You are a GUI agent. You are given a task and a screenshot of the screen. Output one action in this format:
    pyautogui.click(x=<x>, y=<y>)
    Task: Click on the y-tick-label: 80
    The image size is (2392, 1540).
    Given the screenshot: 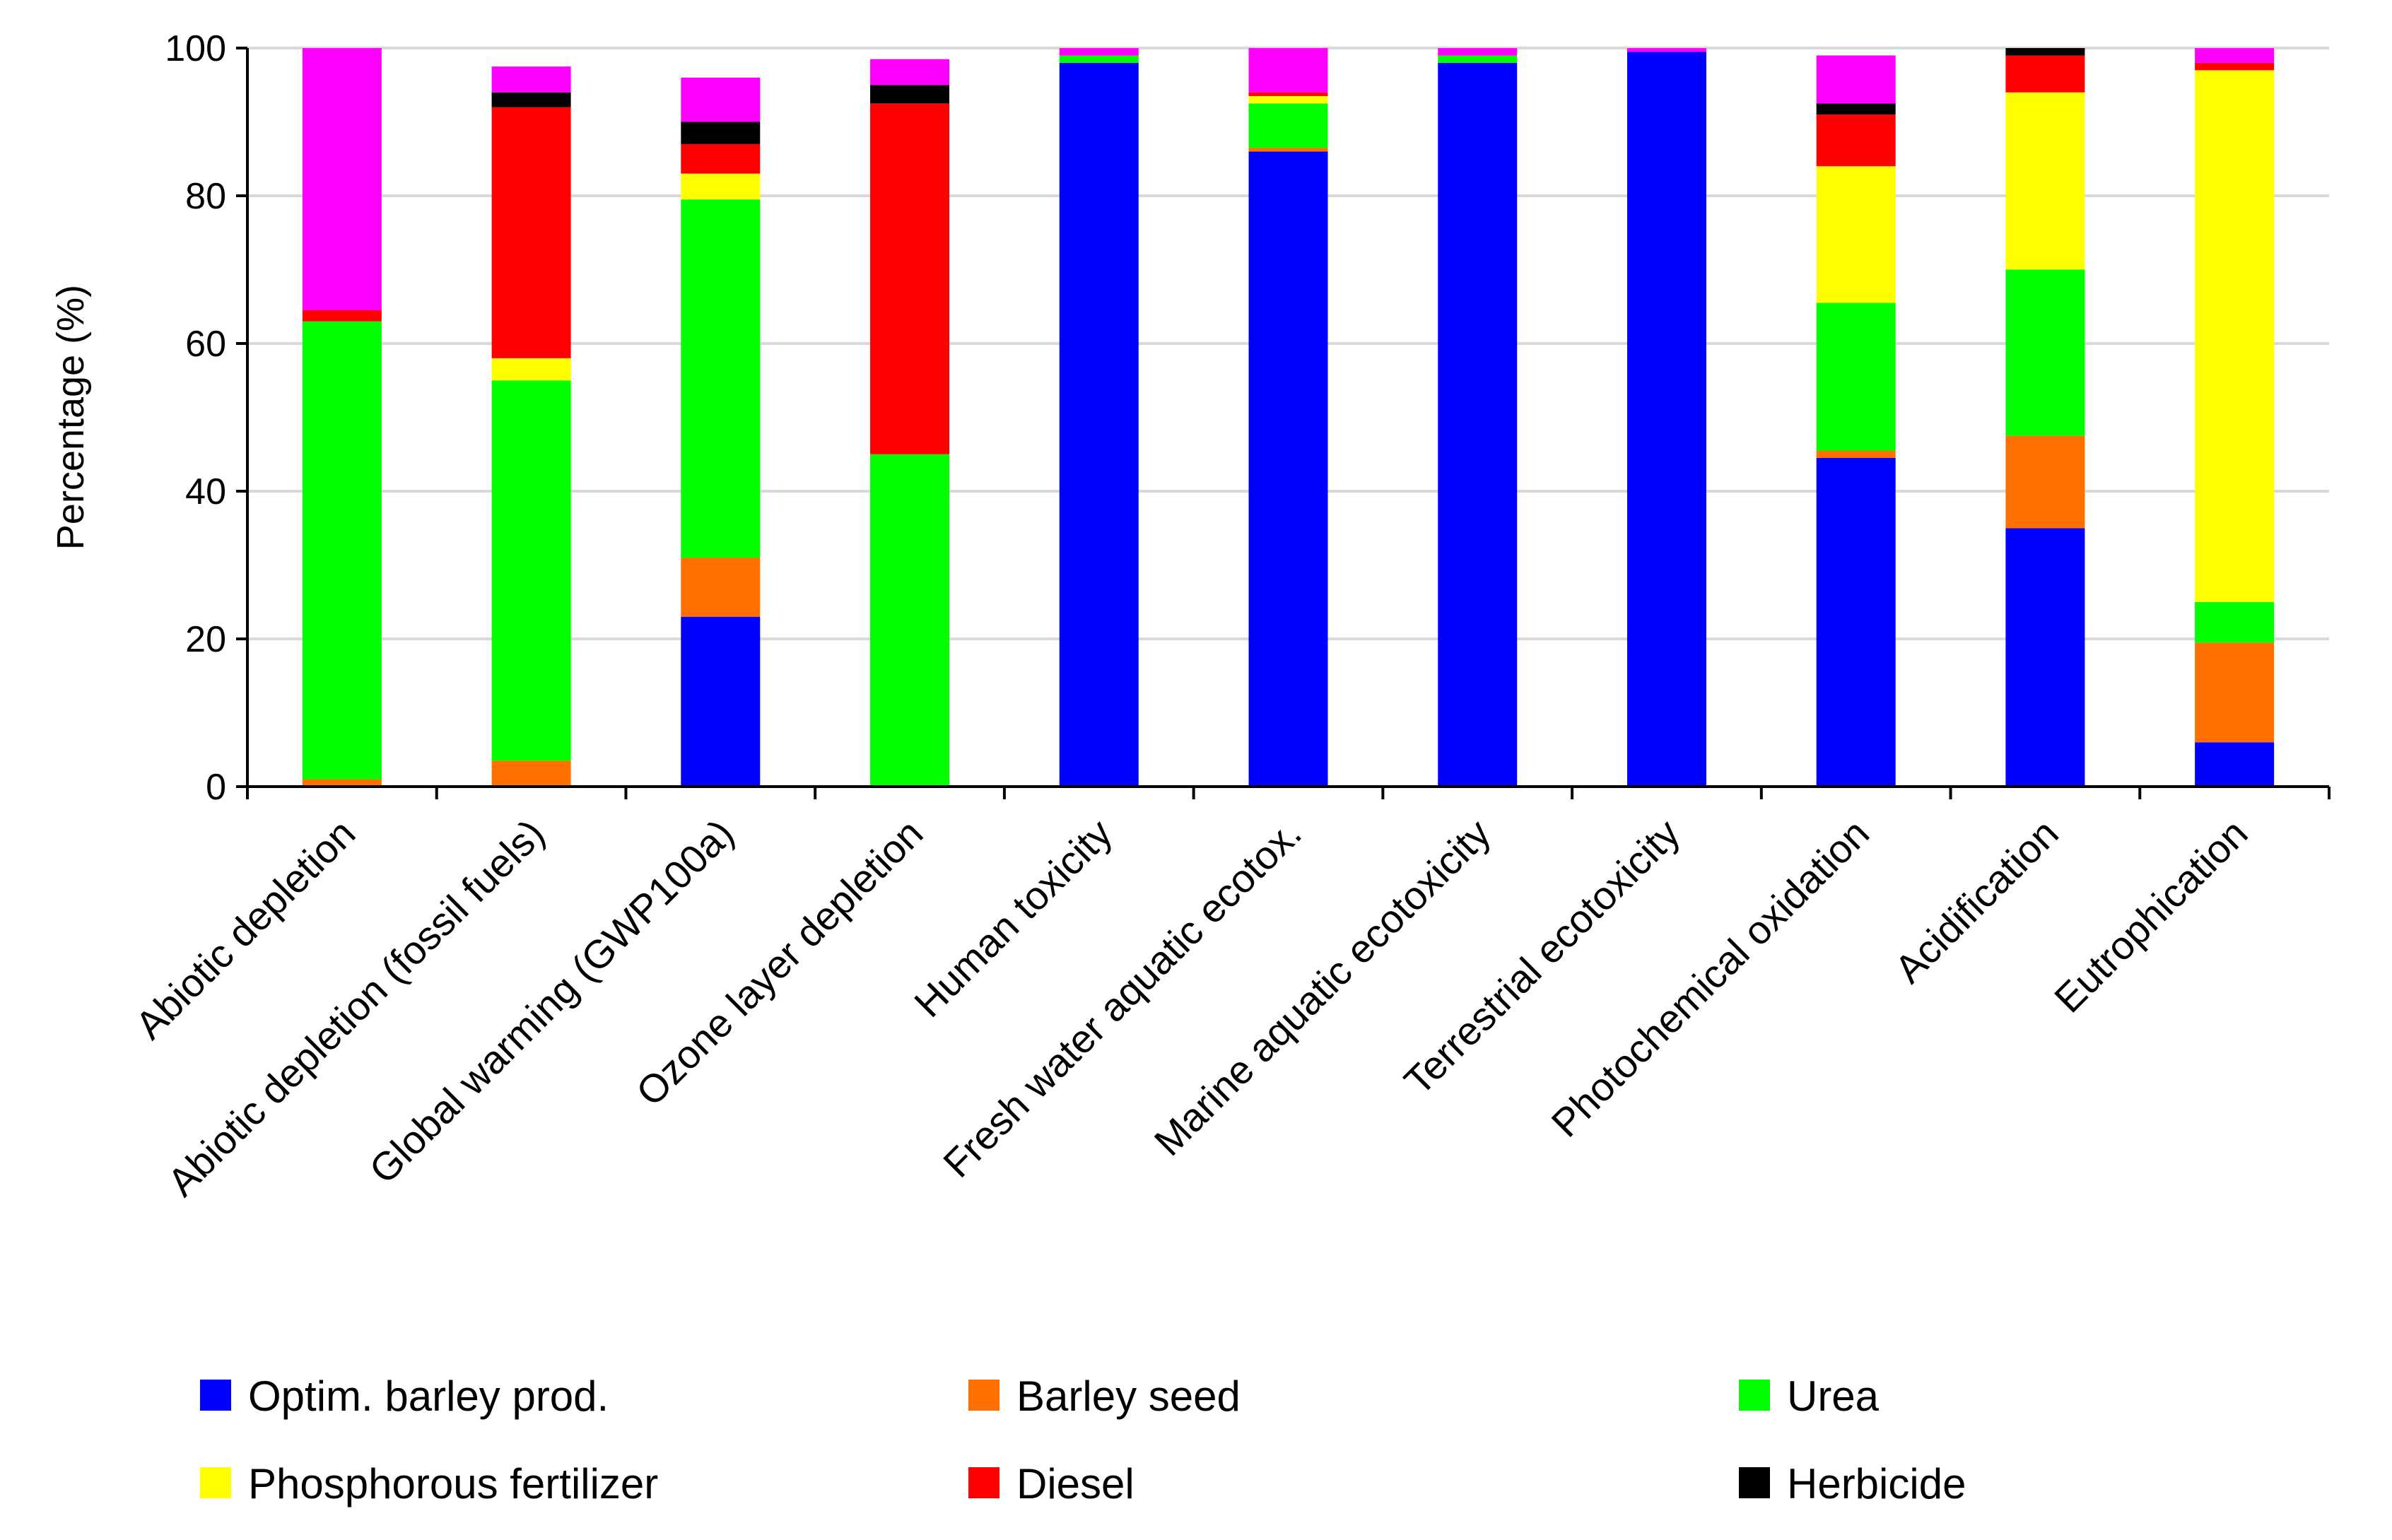 What is the action you would take?
    pyautogui.click(x=205, y=196)
    